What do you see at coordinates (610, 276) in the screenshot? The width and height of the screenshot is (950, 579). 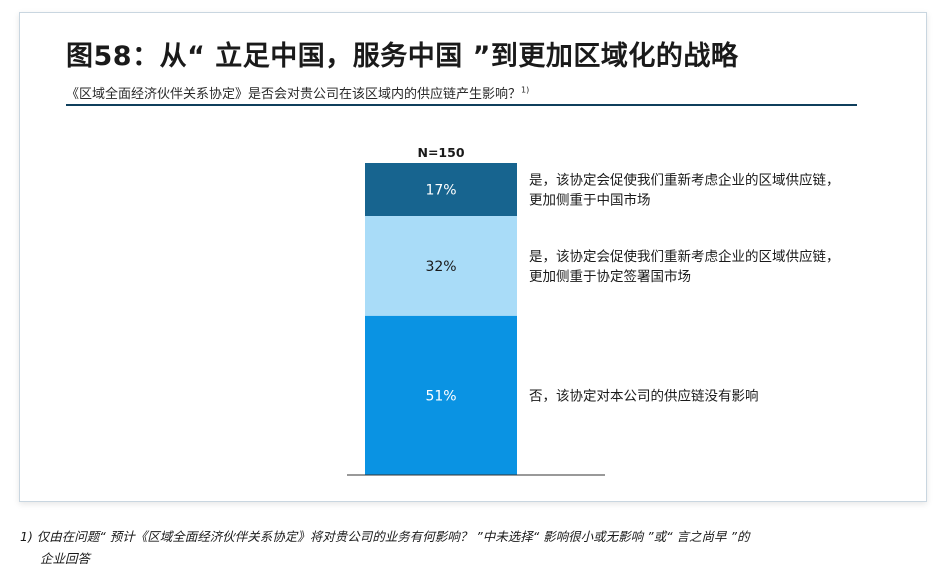 I see `bar-segment-2-category-line-2: 更加侧重于协定签署国市场` at bounding box center [610, 276].